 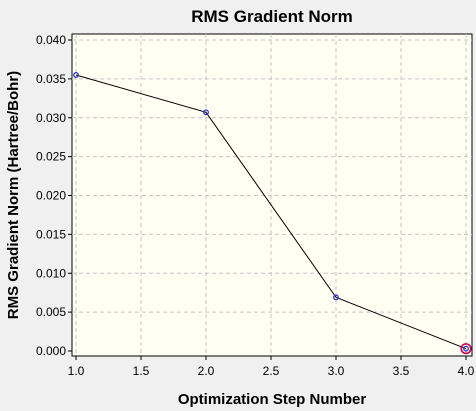 I want to click on y-tick-label: 0.000, so click(x=51, y=351).